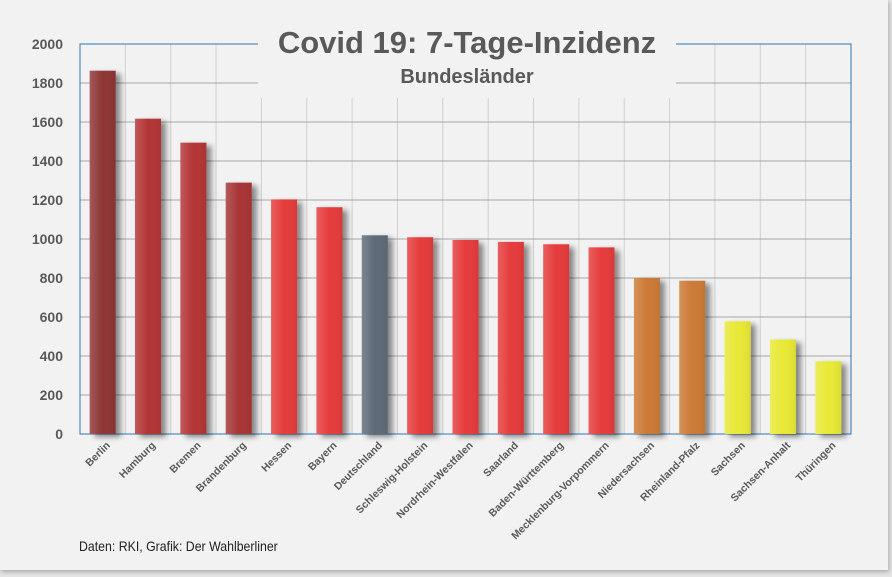 The width and height of the screenshot is (892, 577). What do you see at coordinates (137, 460) in the screenshot?
I see `x-tick-label: Hamburg` at bounding box center [137, 460].